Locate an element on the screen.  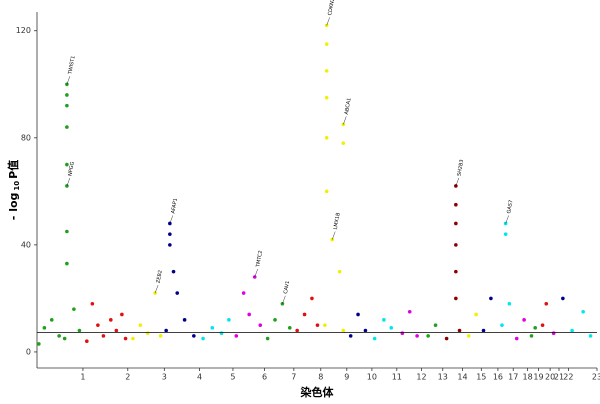
y-tick-label: 80 is located at coordinates (26, 137).